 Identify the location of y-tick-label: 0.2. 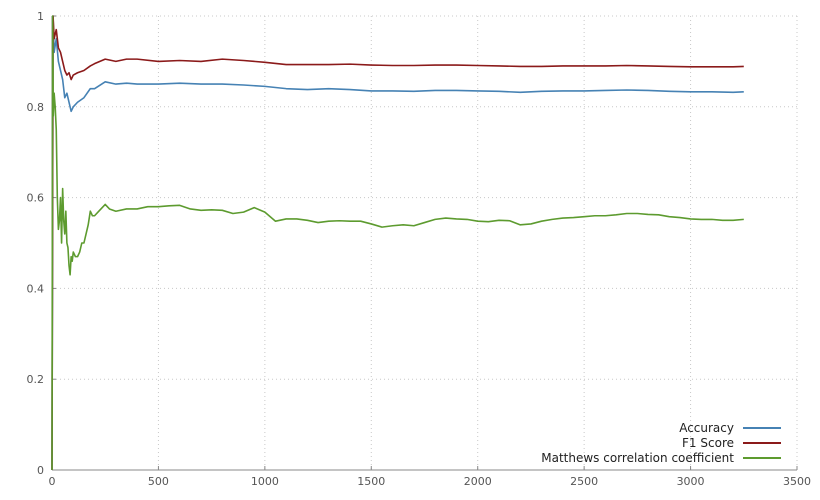
(36, 379).